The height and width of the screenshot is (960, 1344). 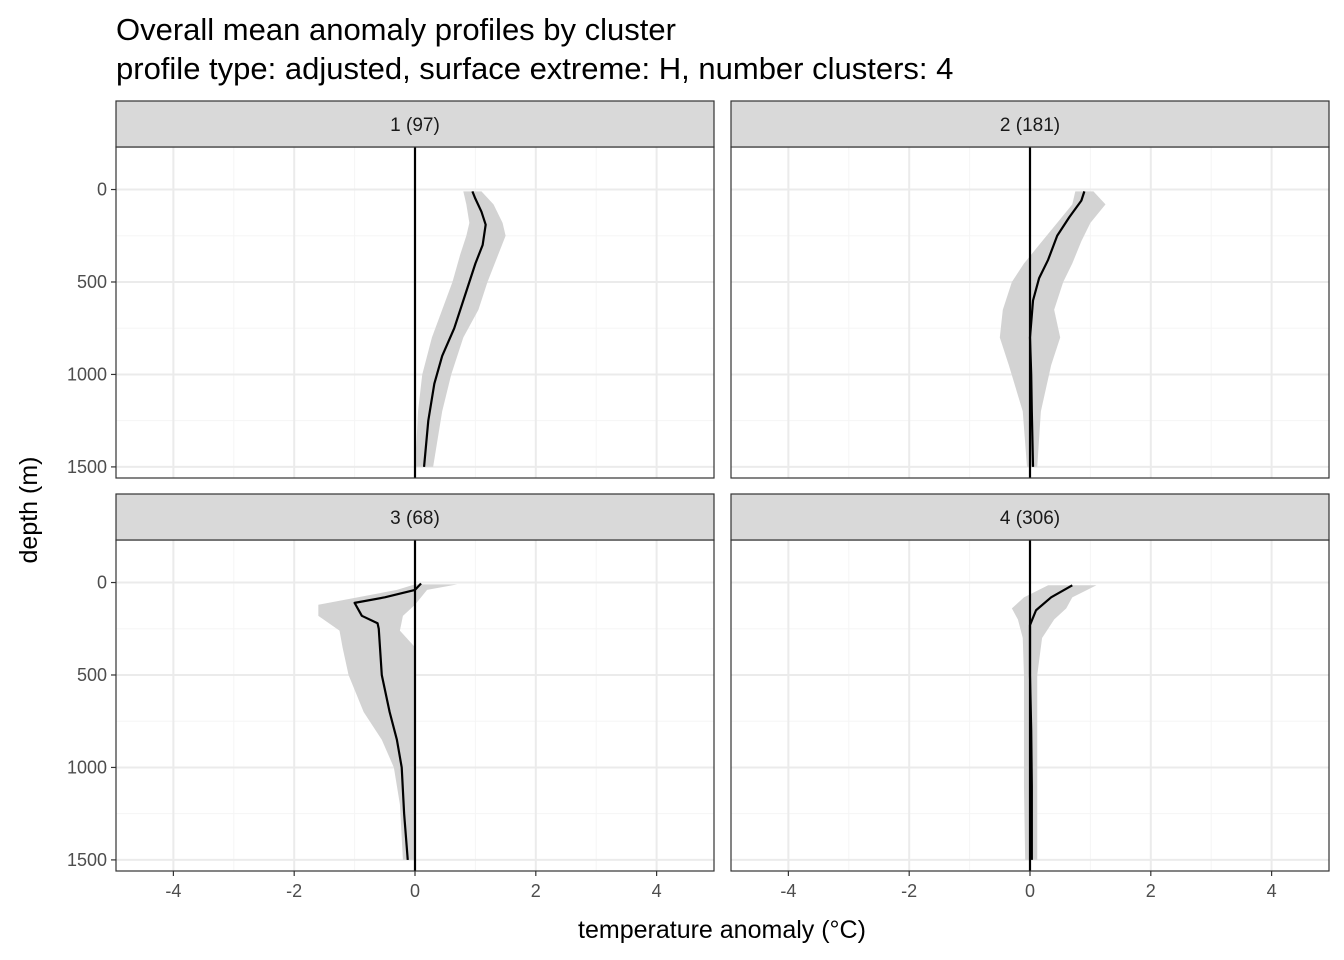 What do you see at coordinates (29, 510) in the screenshot?
I see `y-axis-title: depth (m)` at bounding box center [29, 510].